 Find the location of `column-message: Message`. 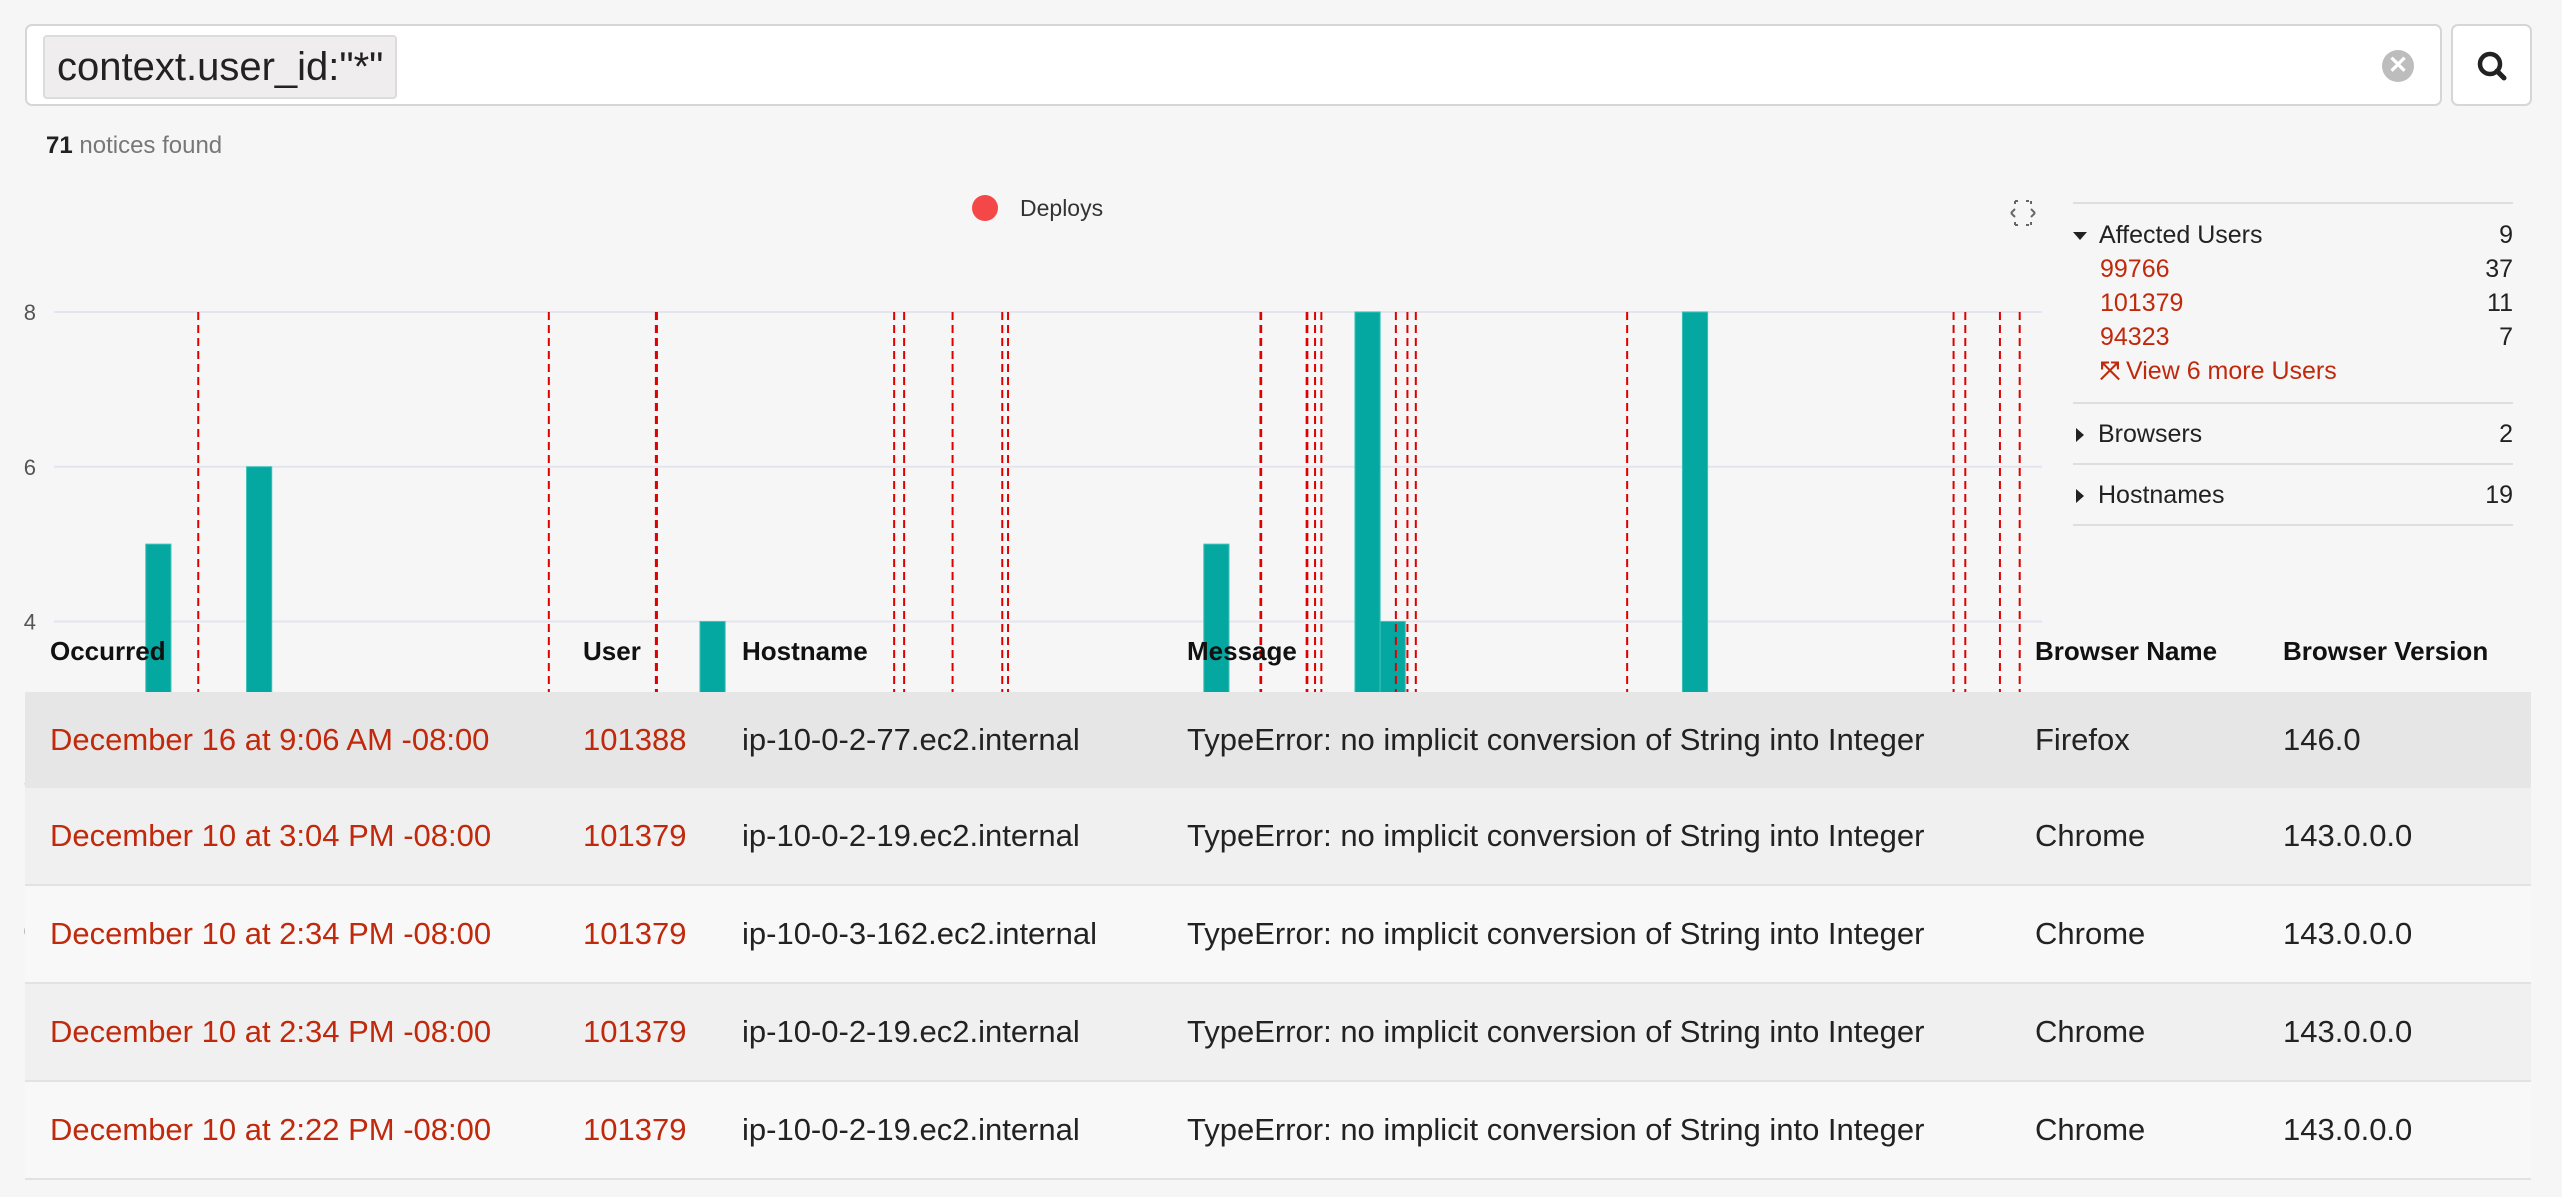

column-message: Message is located at coordinates (1242, 650).